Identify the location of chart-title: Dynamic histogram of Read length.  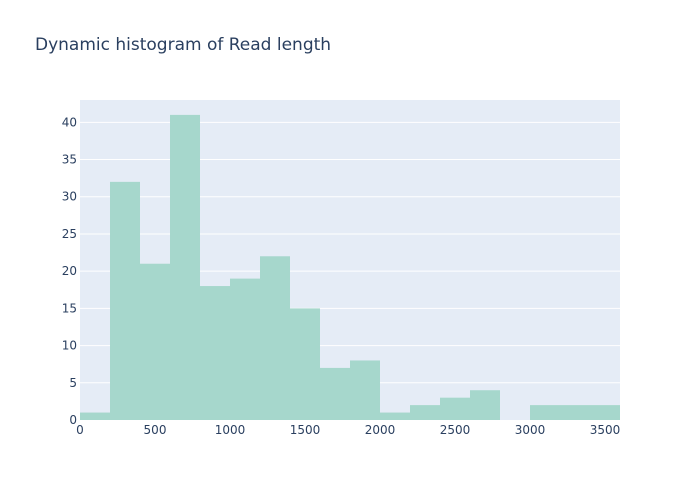
(183, 45).